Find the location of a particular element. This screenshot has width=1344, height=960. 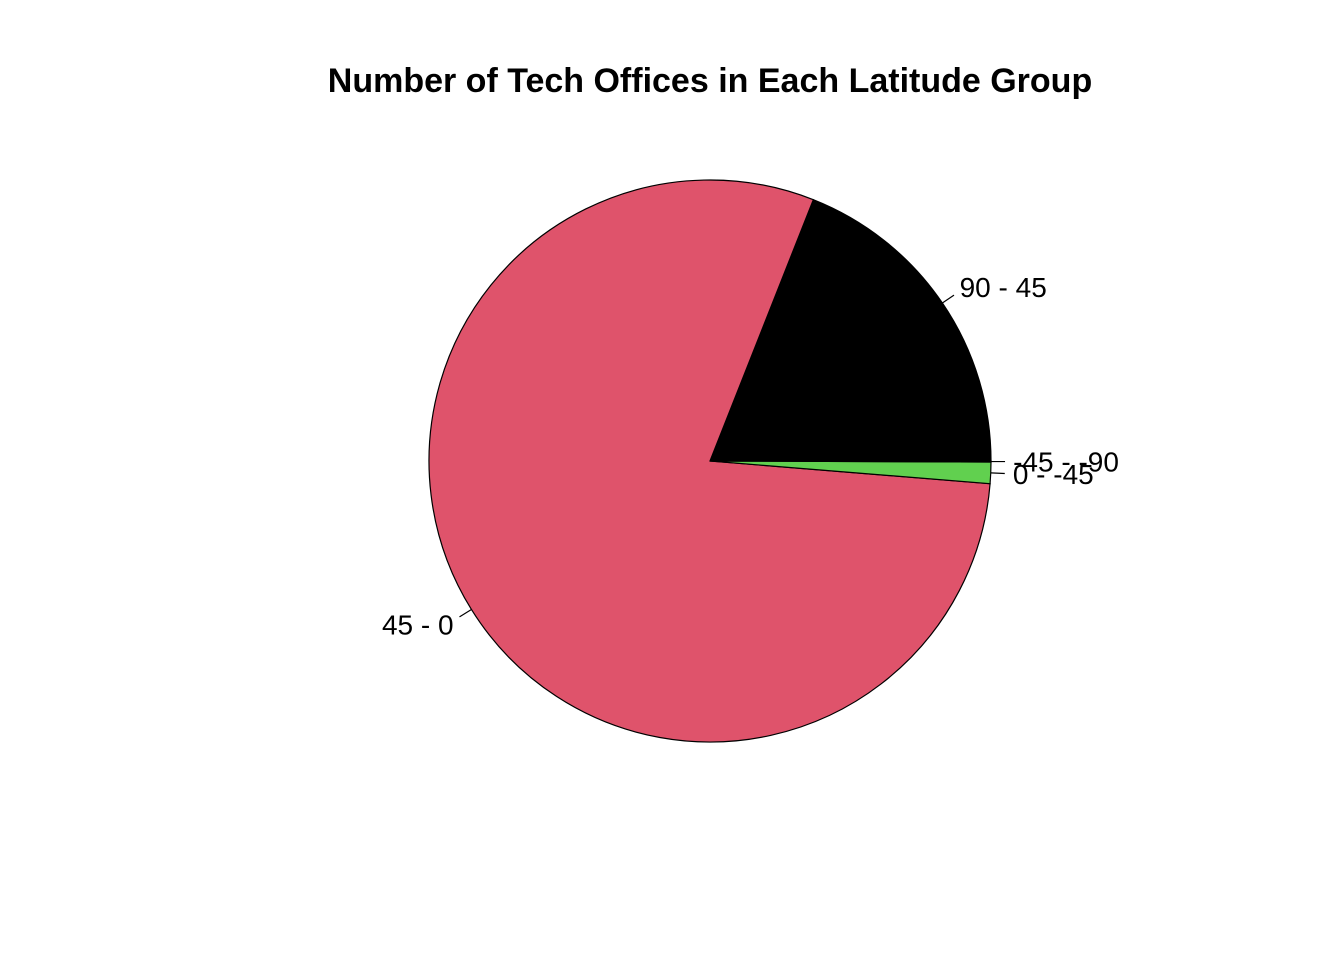

slice-label: 45 - 0 is located at coordinates (418, 624).